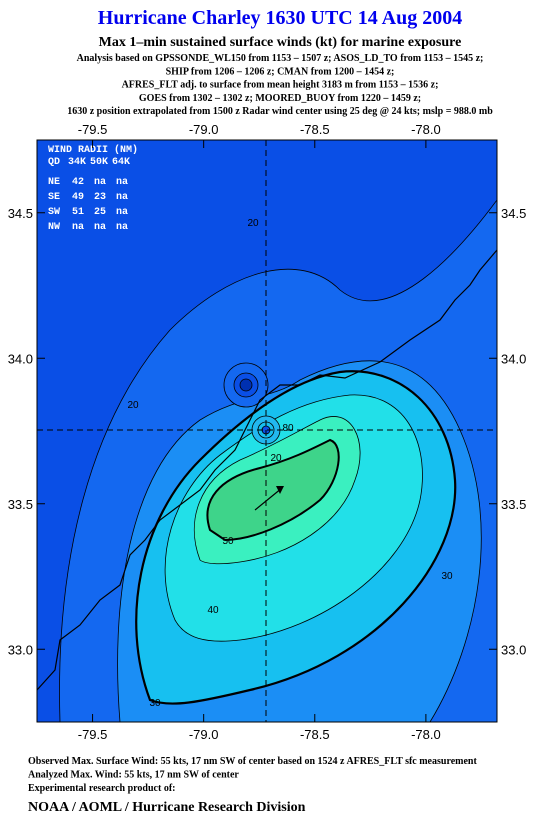  Describe the element at coordinates (93, 150) in the screenshot. I see `wind-radii-title: WIND RADII (NM)` at that location.